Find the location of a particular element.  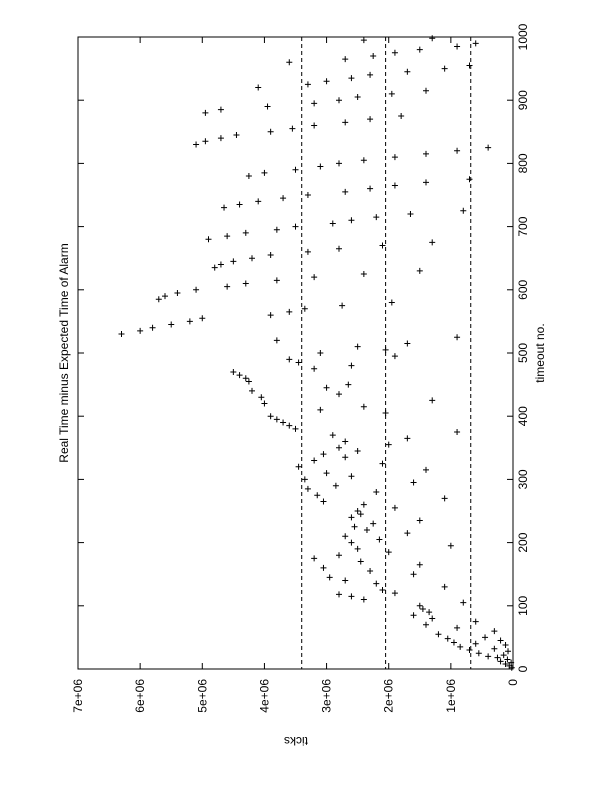

value-tick-label: 2e+06 is located at coordinates (389, 696).